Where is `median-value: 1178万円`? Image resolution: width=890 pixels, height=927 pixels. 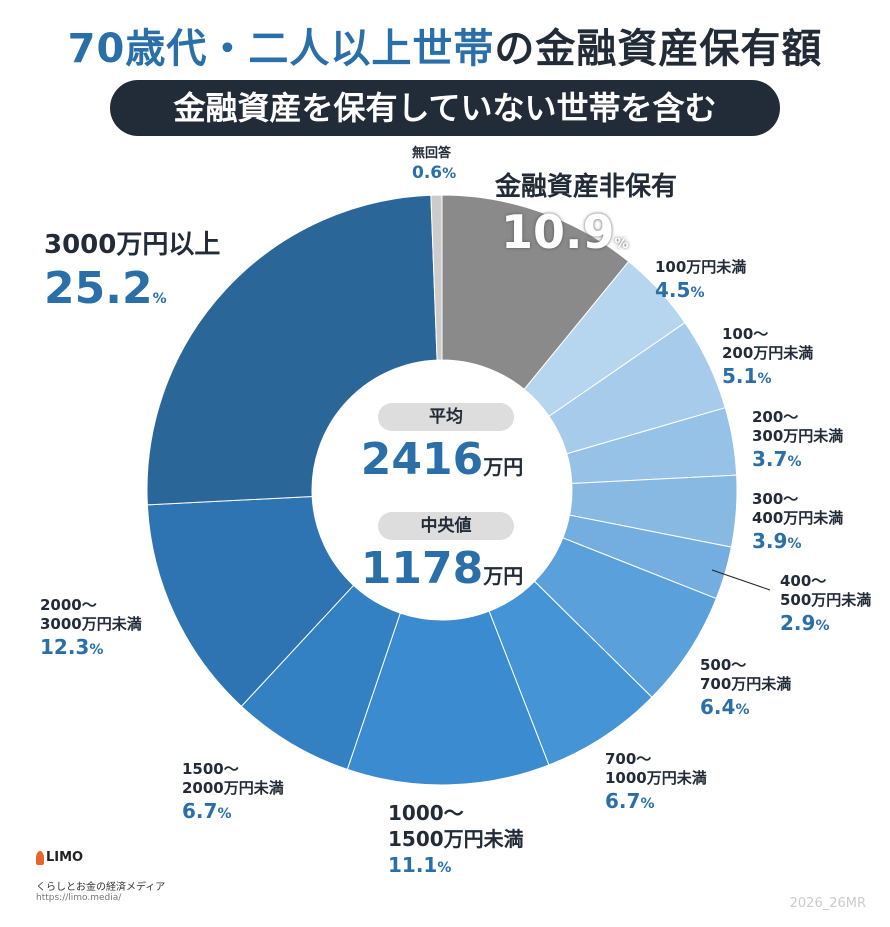
median-value: 1178万円 is located at coordinates (442, 568).